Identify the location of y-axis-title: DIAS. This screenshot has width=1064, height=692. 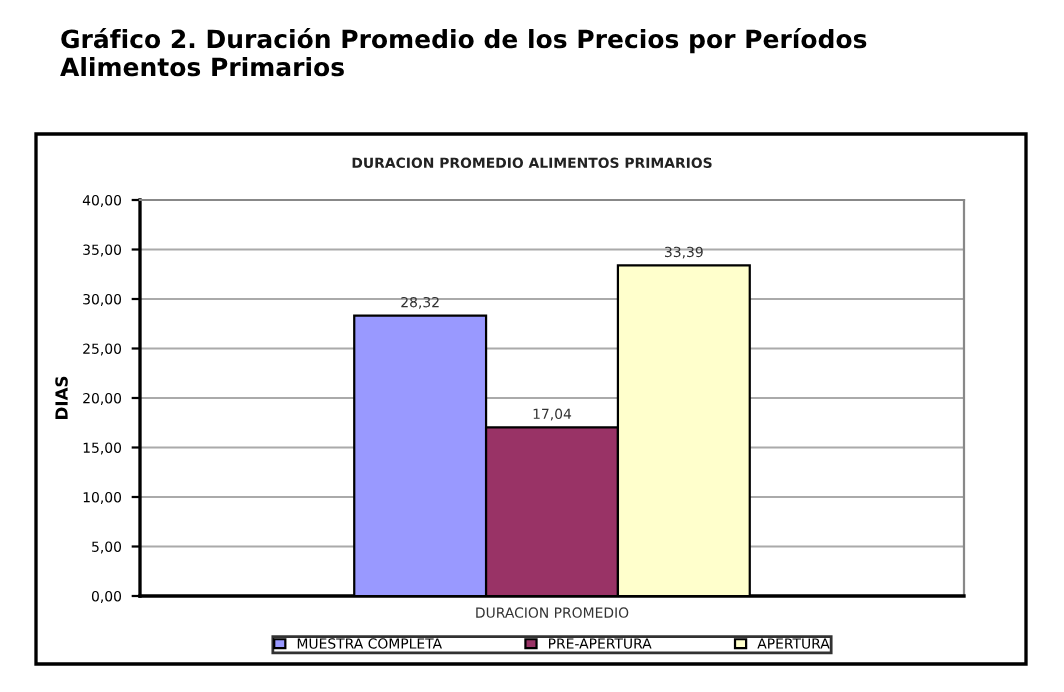
(61, 397).